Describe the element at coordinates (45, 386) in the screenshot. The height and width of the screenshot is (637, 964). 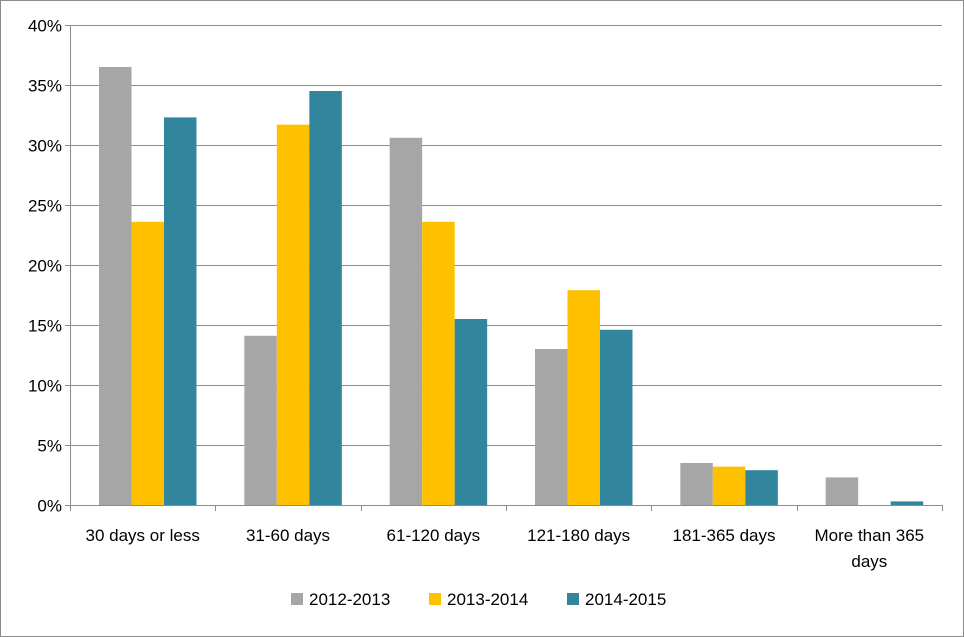
I see `y-tick-label: 10%` at that location.